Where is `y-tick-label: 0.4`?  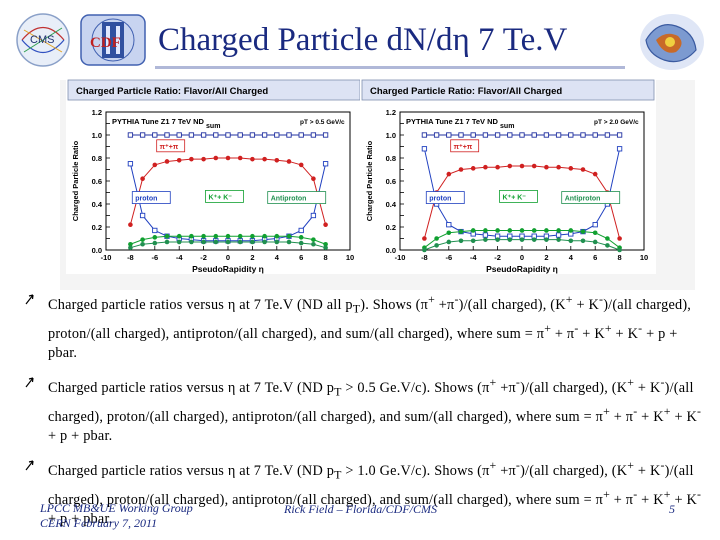 y-tick-label: 0.4 is located at coordinates (97, 204).